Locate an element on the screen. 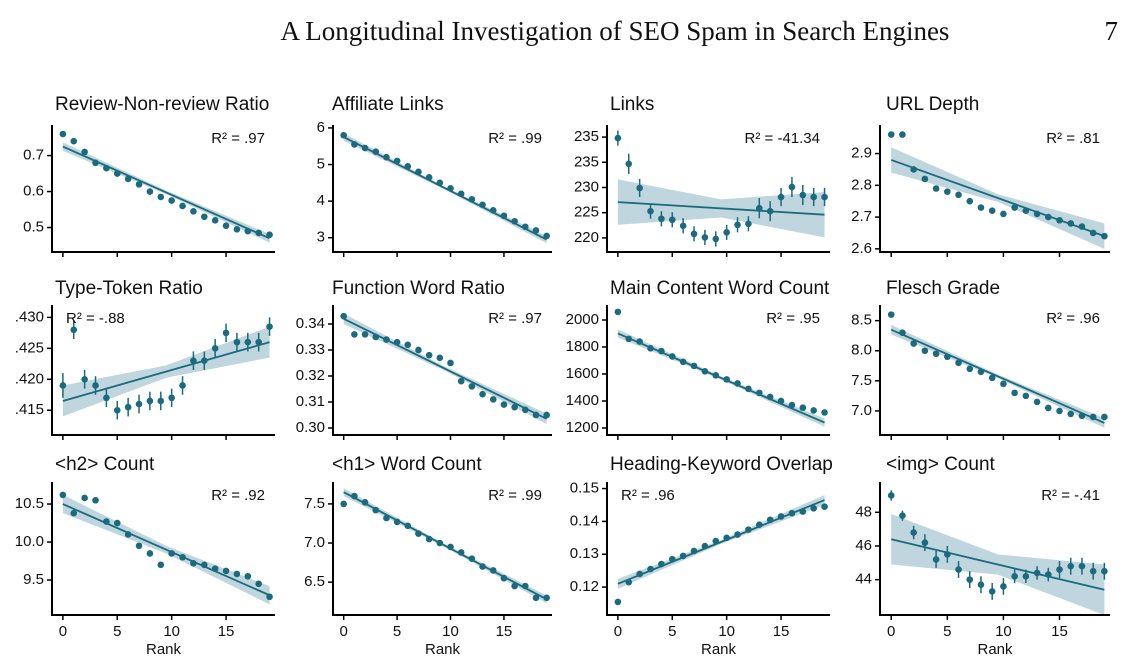 This screenshot has height=671, width=1134. y-tick-label: .425 is located at coordinates (29, 347).